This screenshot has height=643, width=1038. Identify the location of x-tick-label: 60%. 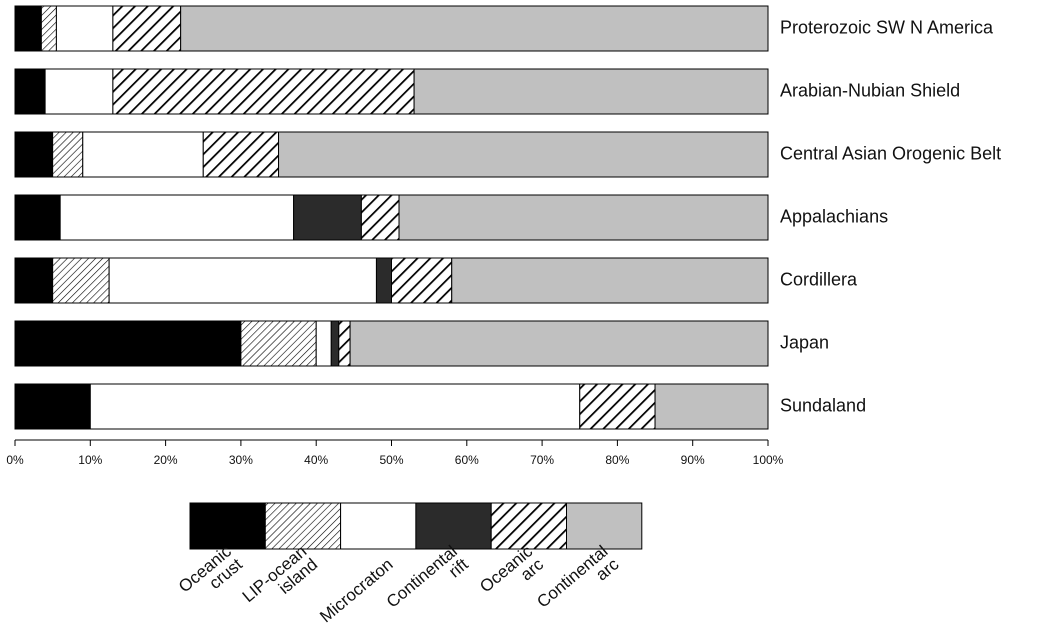
(467, 460).